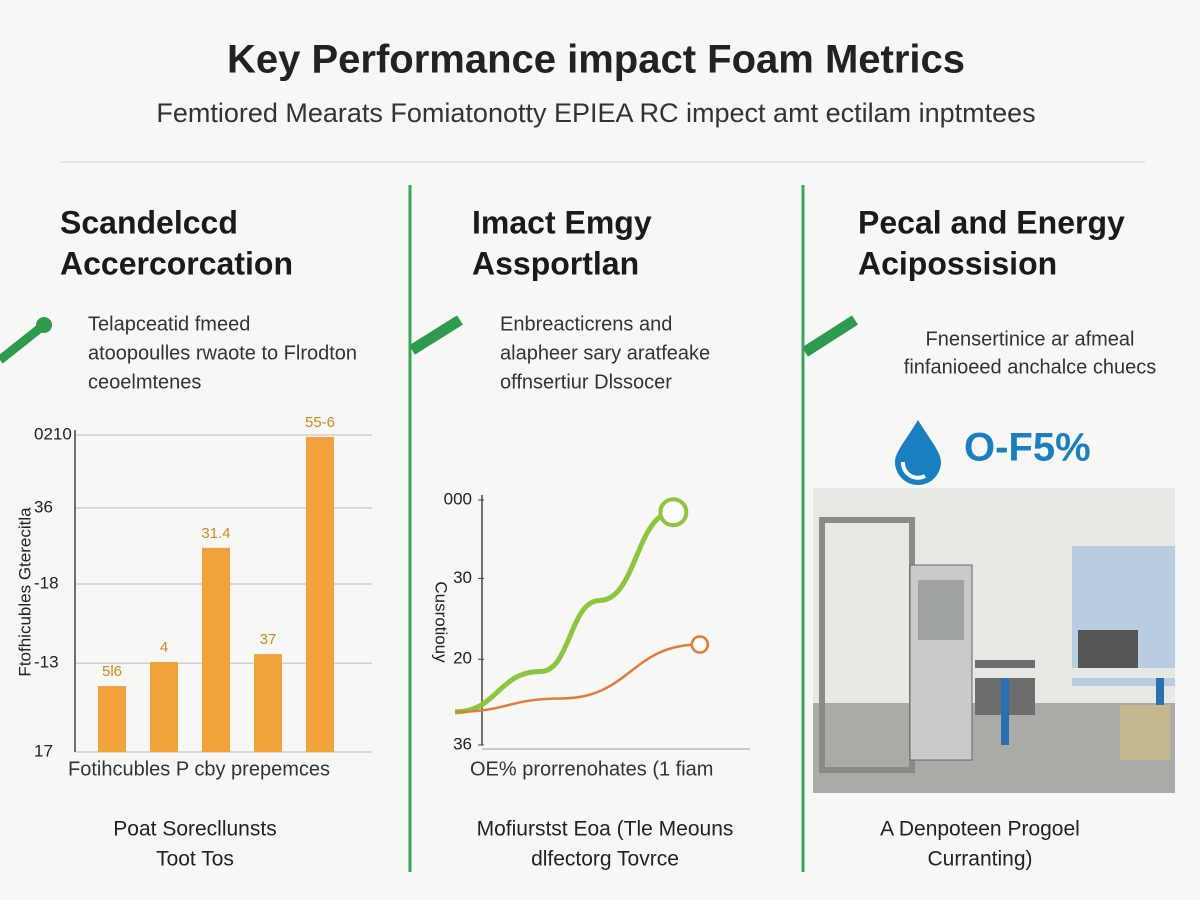 The height and width of the screenshot is (900, 1200). What do you see at coordinates (991, 222) in the screenshot?
I see `panel-heading: Pecal and Energy` at bounding box center [991, 222].